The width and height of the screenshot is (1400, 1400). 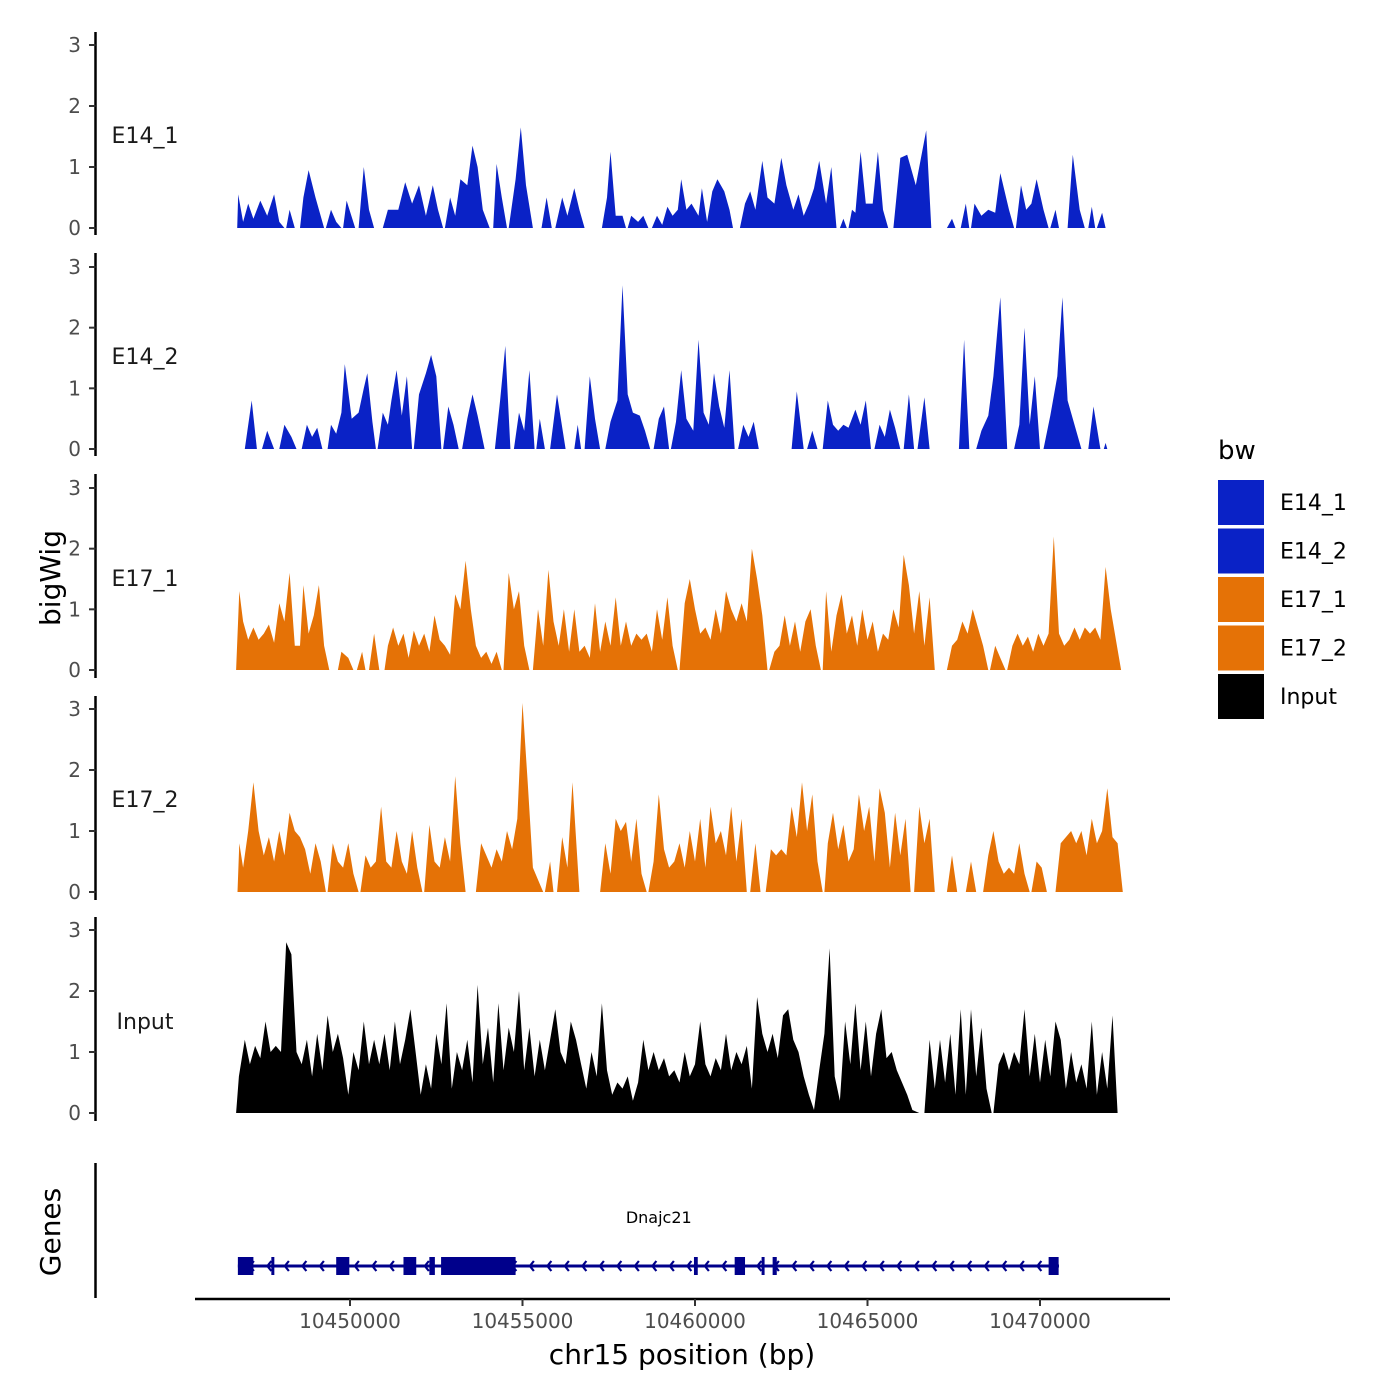 I want to click on legend: bw E14_1 E14_2 E17_1 E17_2 Input, so click(x=1282, y=577).